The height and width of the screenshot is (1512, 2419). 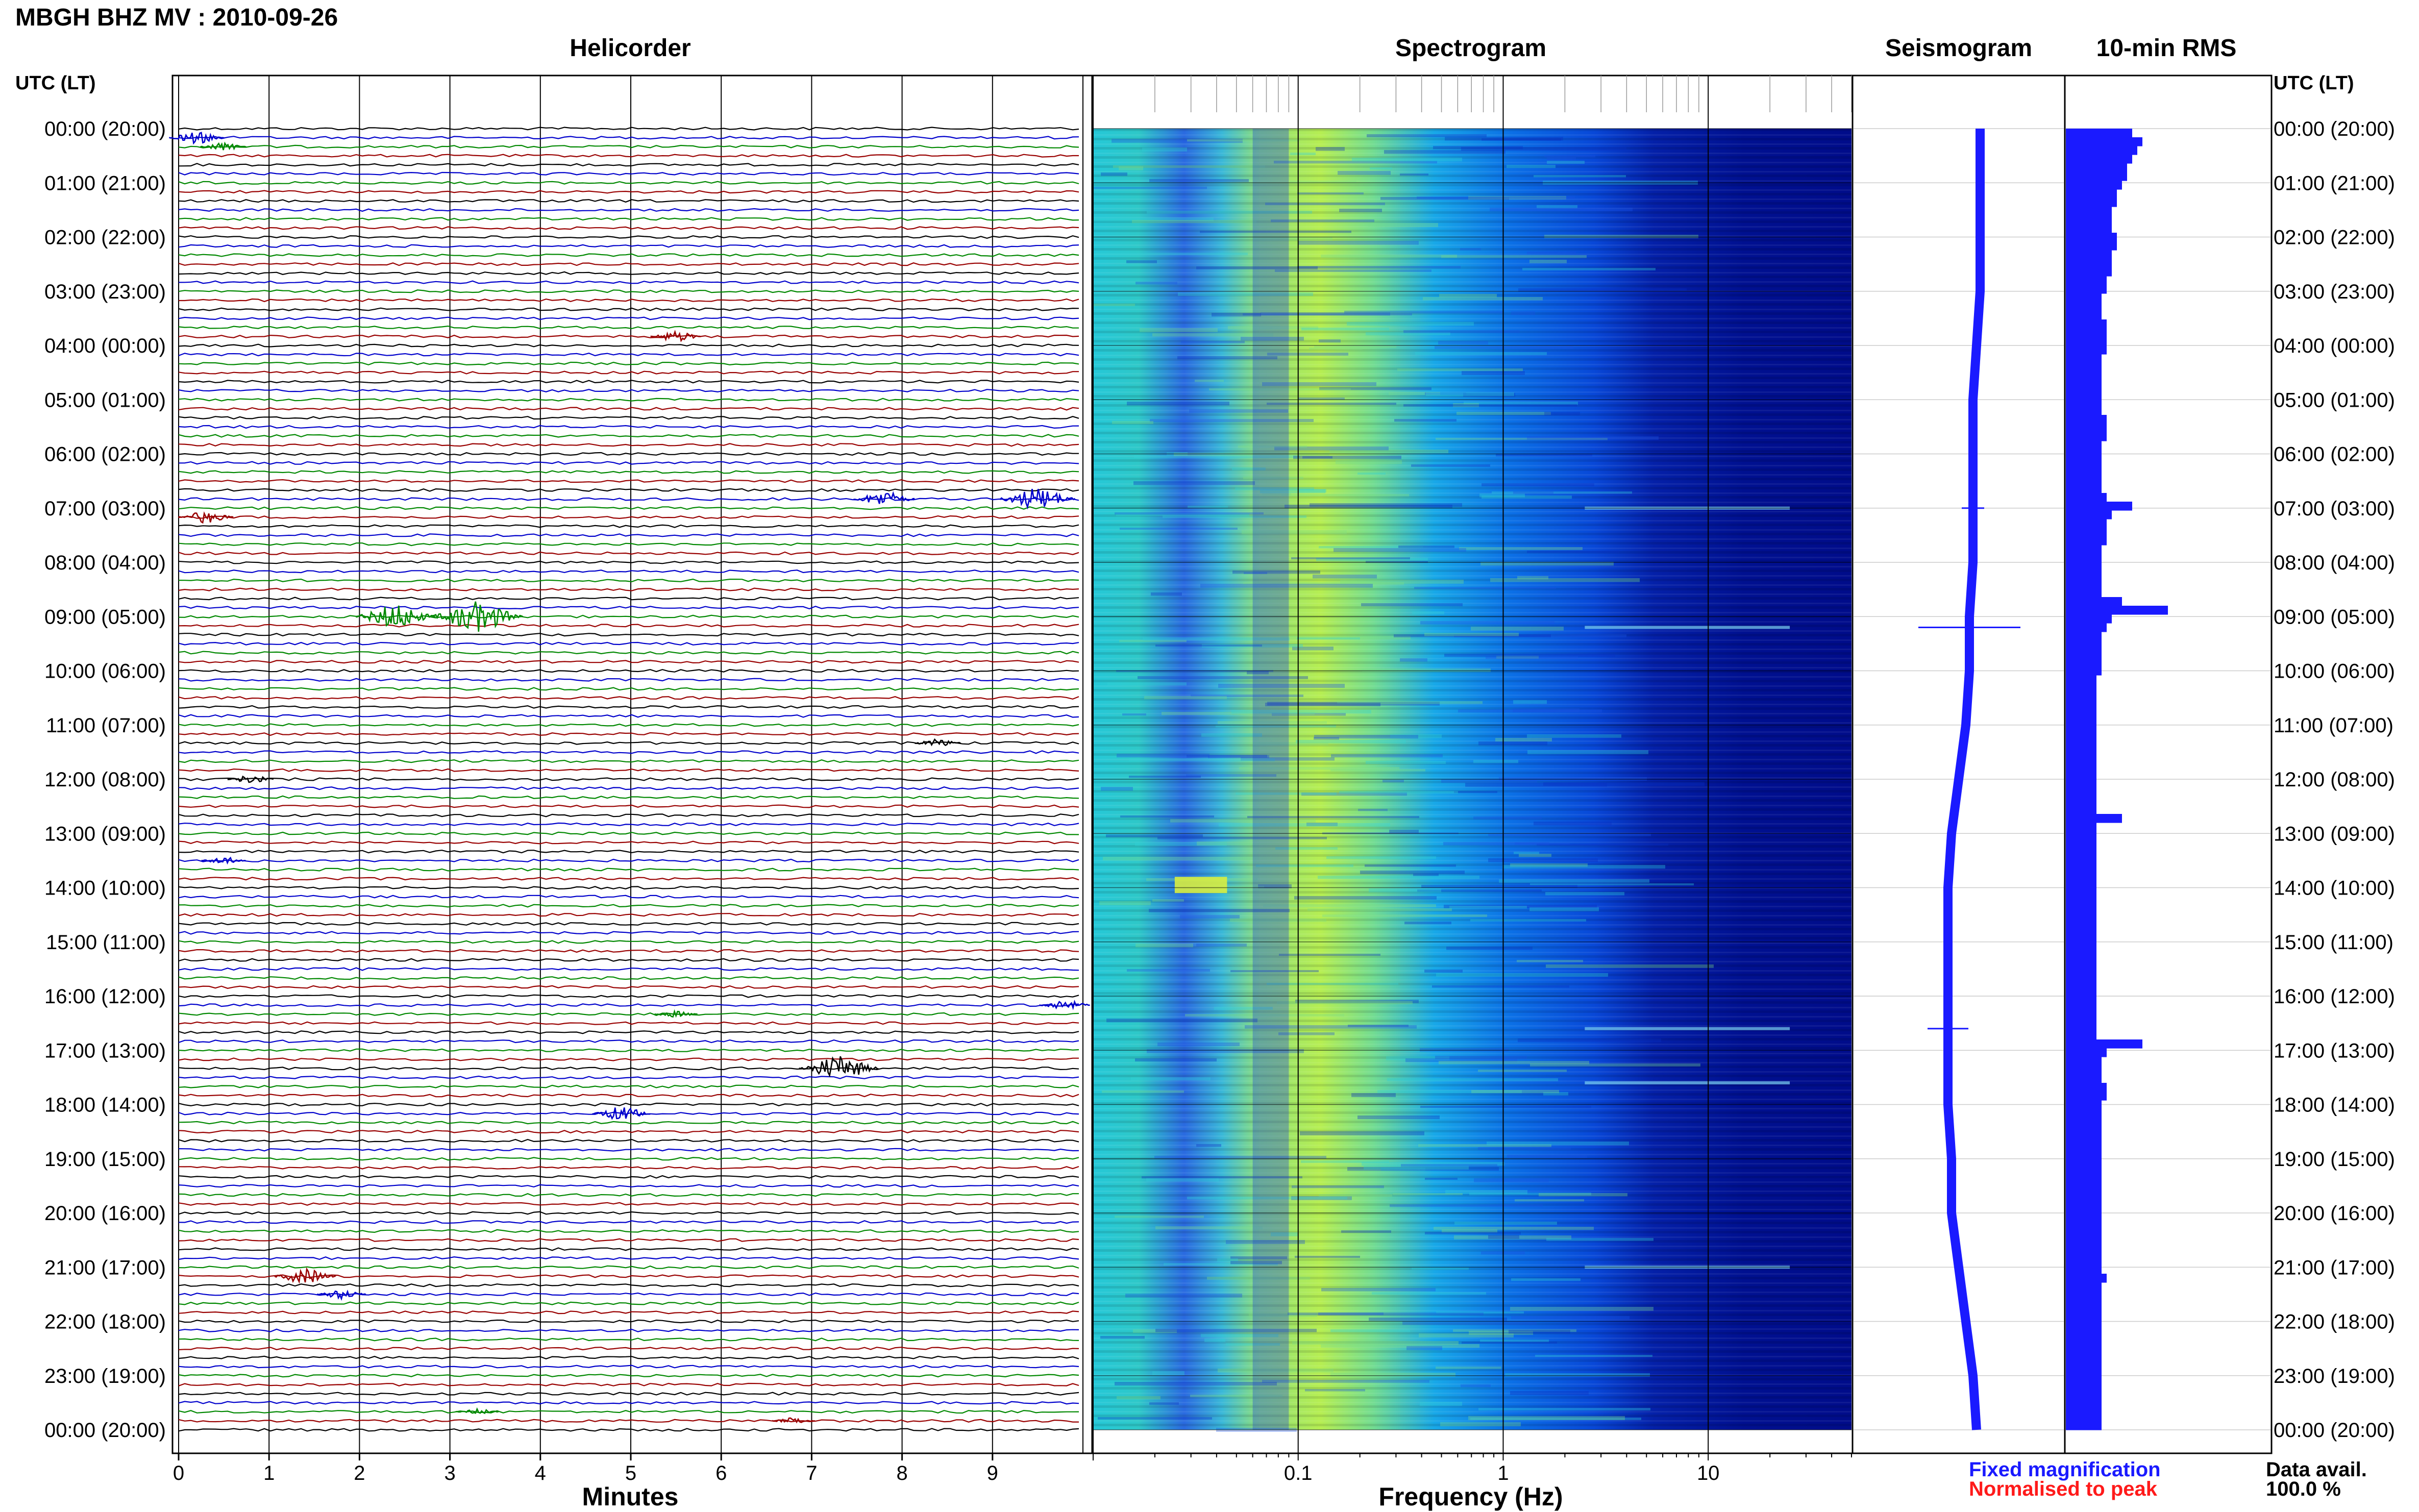 I want to click on spectrogram-title: Spectrogram, so click(x=1470, y=48).